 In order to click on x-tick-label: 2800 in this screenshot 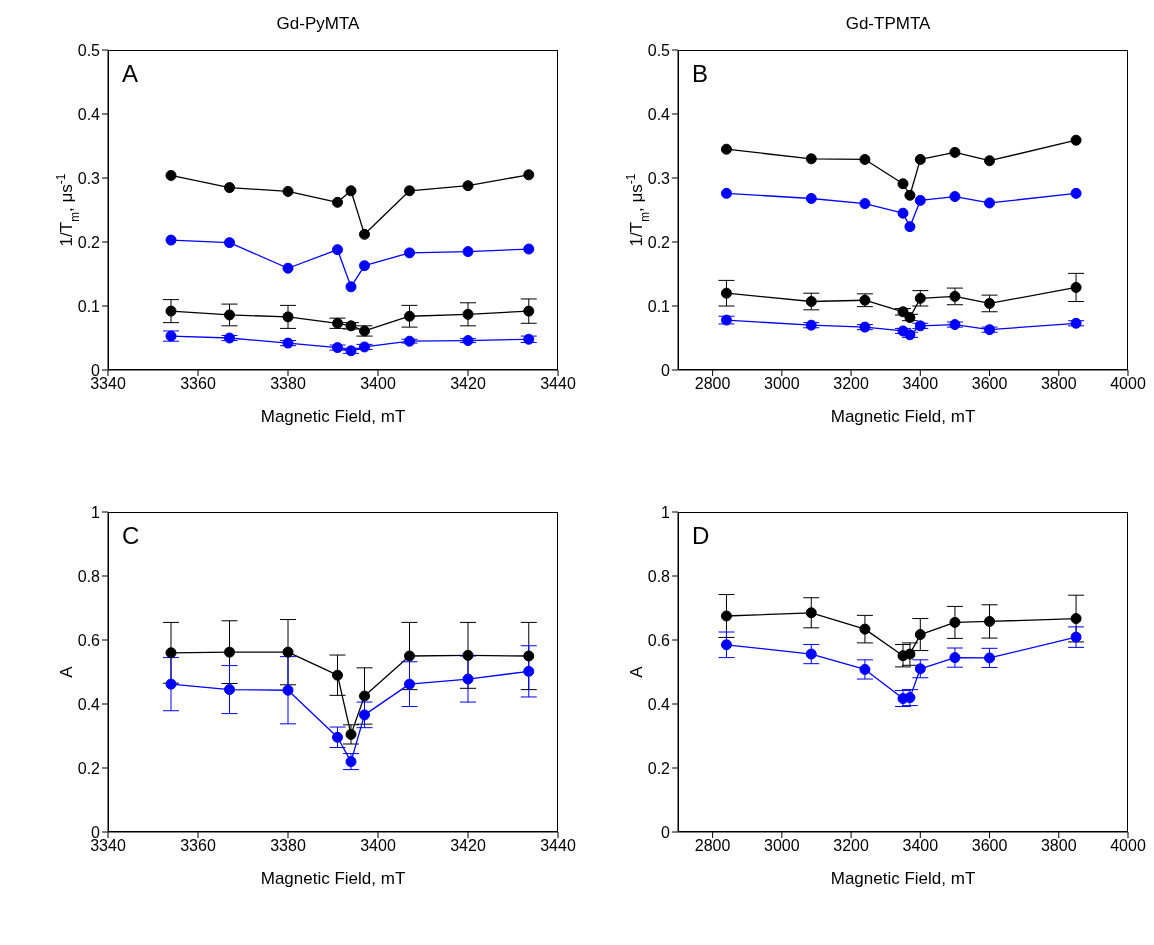, I will do `click(712, 384)`.